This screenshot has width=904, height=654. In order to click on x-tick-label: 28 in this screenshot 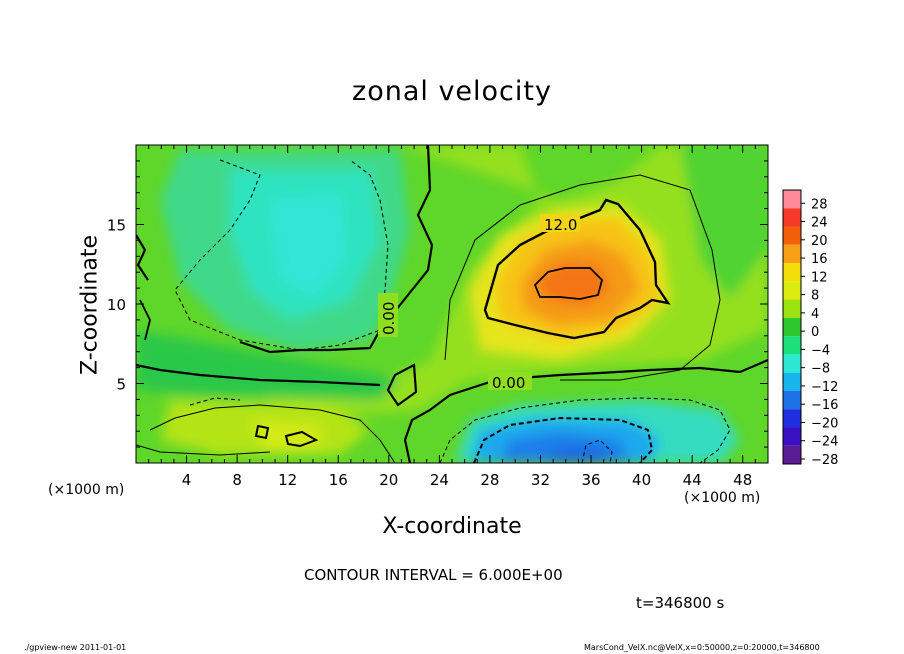, I will do `click(489, 480)`.